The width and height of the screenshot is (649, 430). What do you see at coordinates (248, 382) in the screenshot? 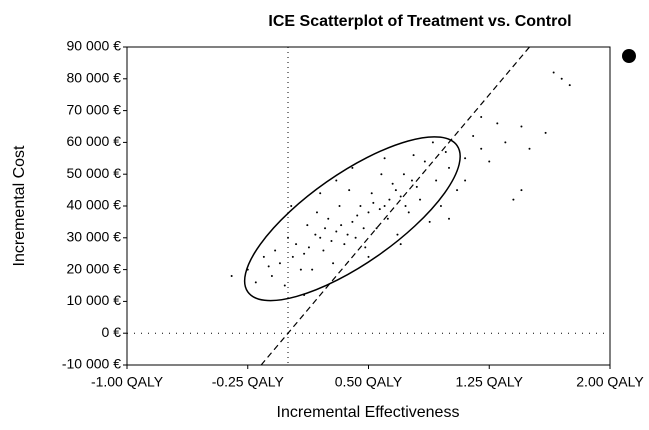
I see `x-tick-label: -0.25 QALY` at bounding box center [248, 382].